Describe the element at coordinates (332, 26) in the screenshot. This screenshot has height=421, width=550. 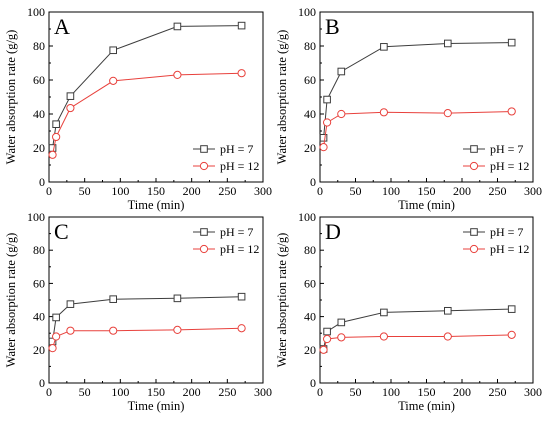
I see `panel-label: B` at that location.